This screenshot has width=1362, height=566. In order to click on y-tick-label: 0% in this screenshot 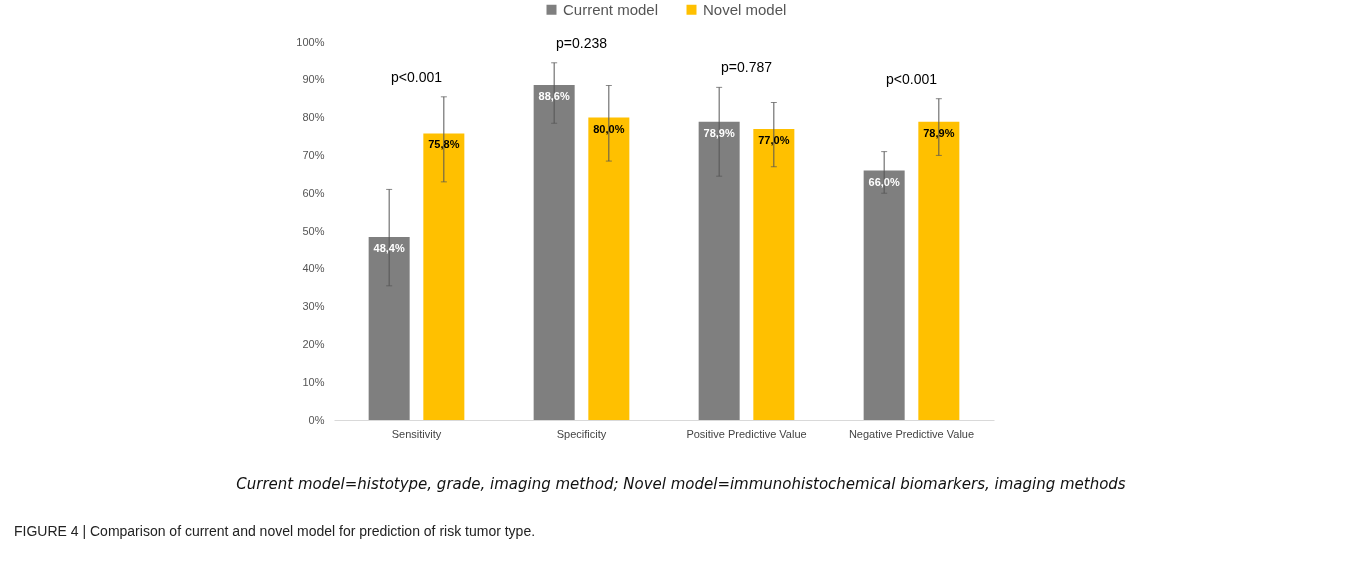, I will do `click(316, 419)`.